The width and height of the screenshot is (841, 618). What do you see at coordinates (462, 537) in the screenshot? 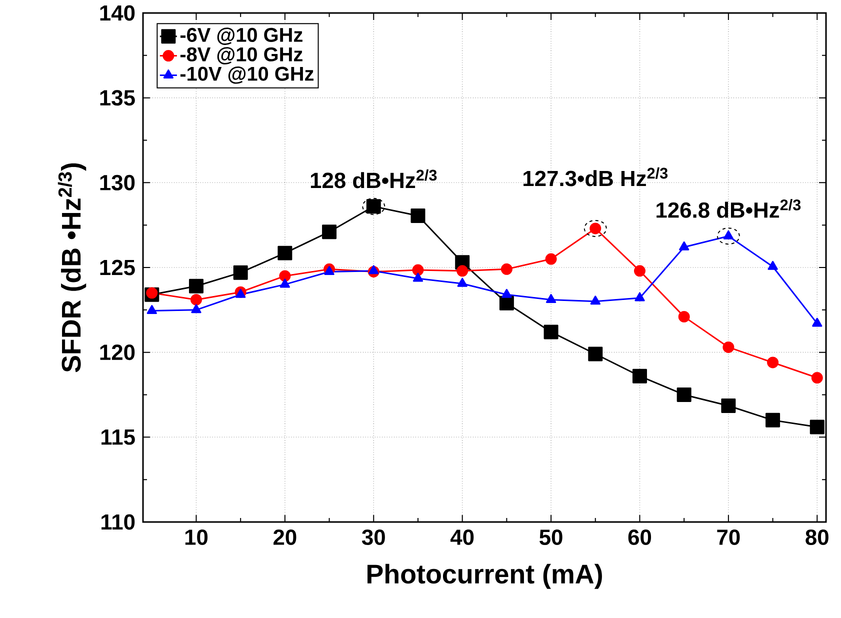
I see `x-tick-label: 40` at bounding box center [462, 537].